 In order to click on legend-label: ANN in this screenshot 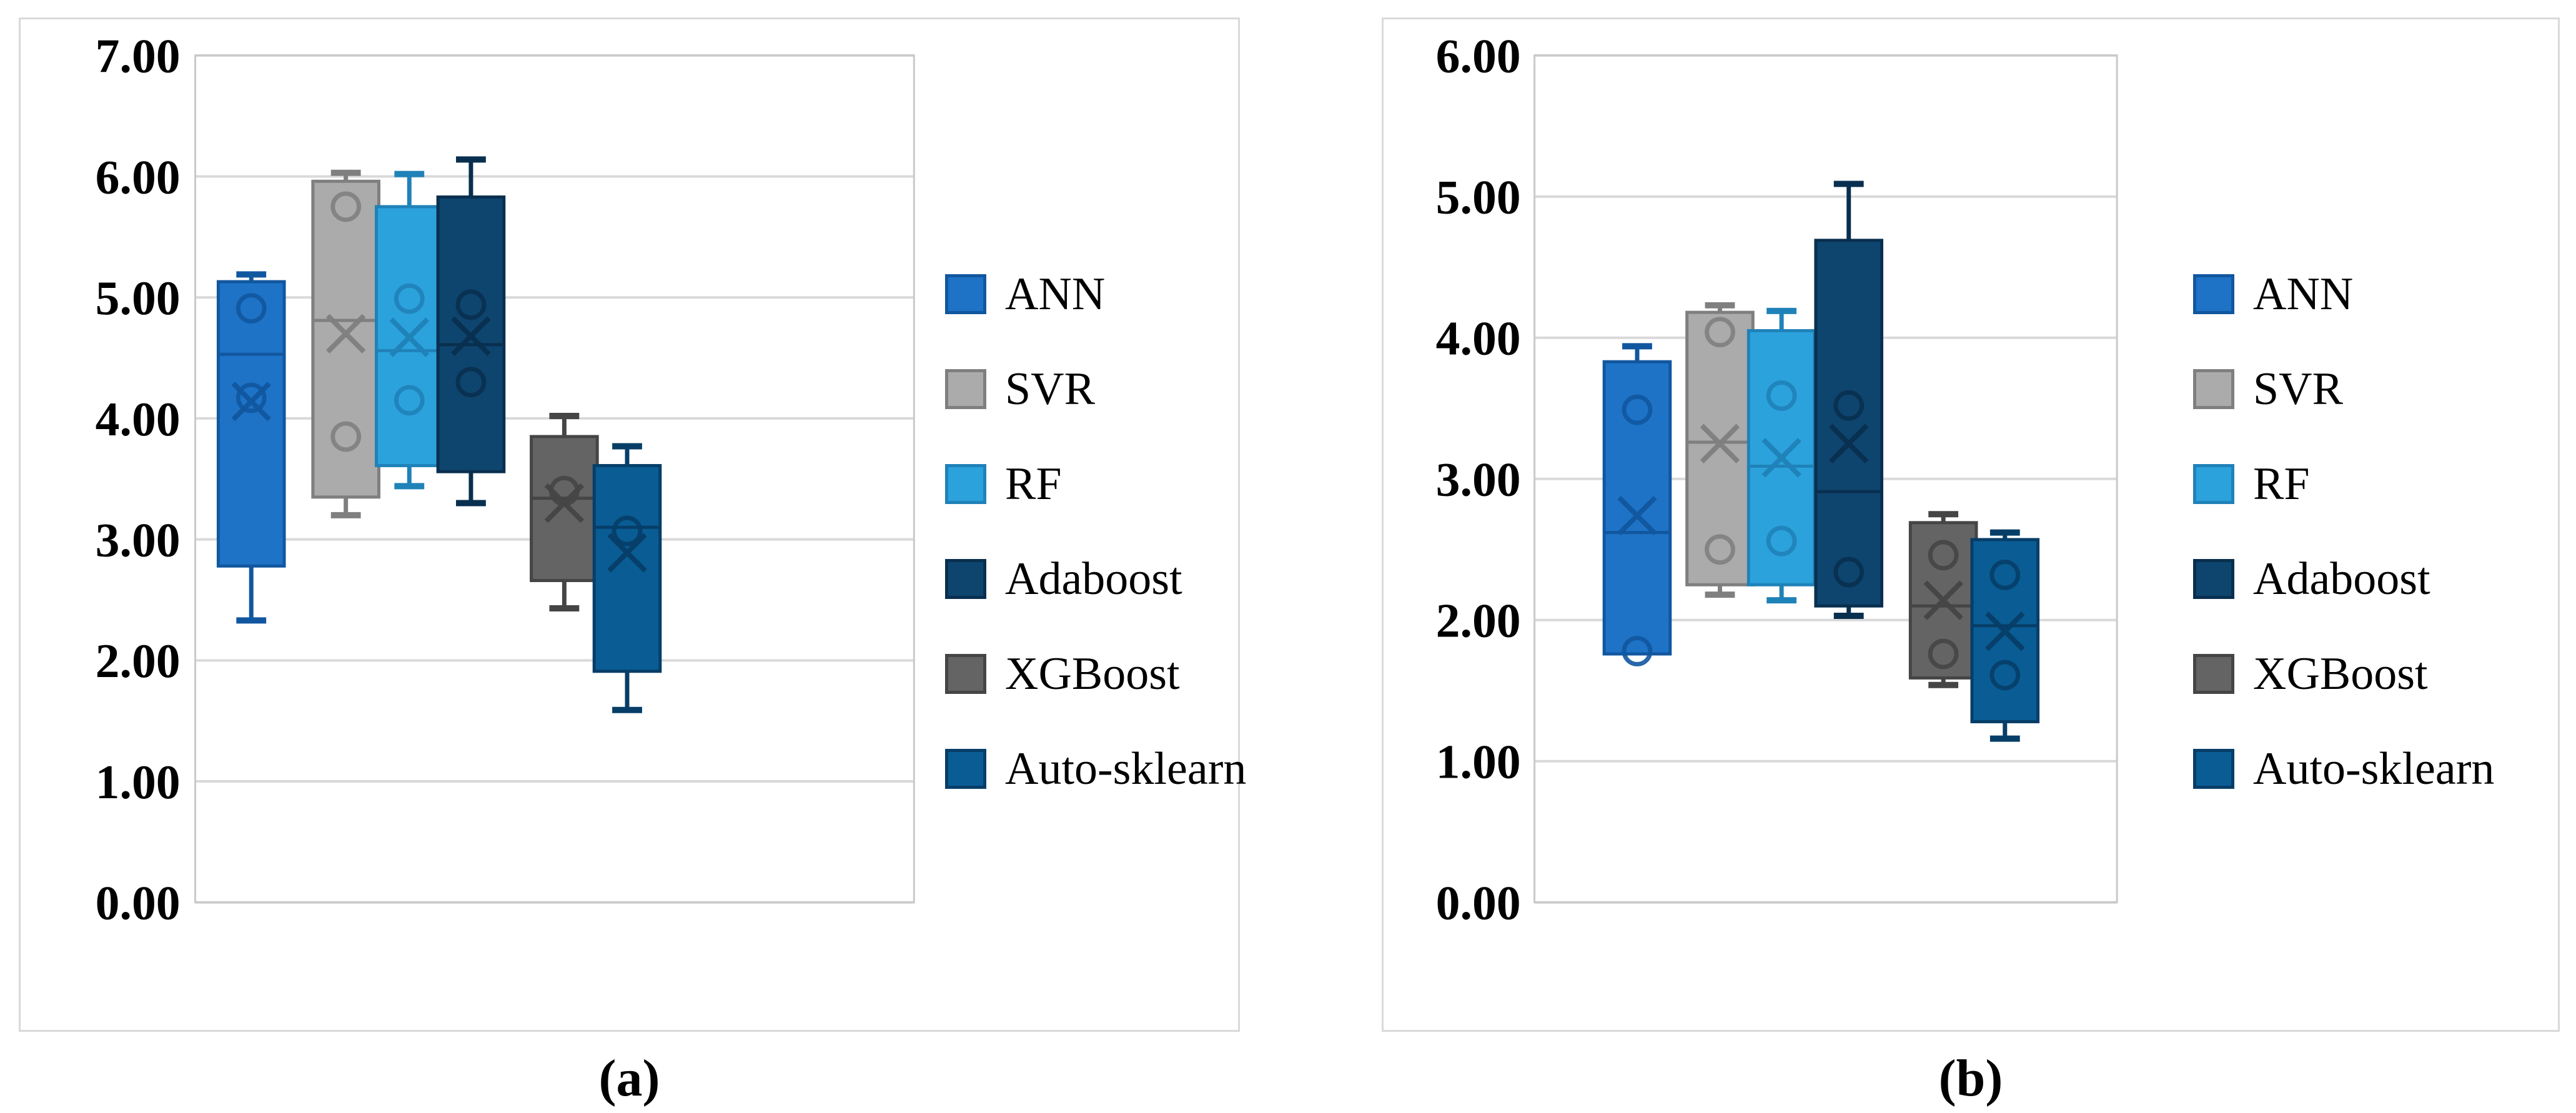, I will do `click(2303, 294)`.